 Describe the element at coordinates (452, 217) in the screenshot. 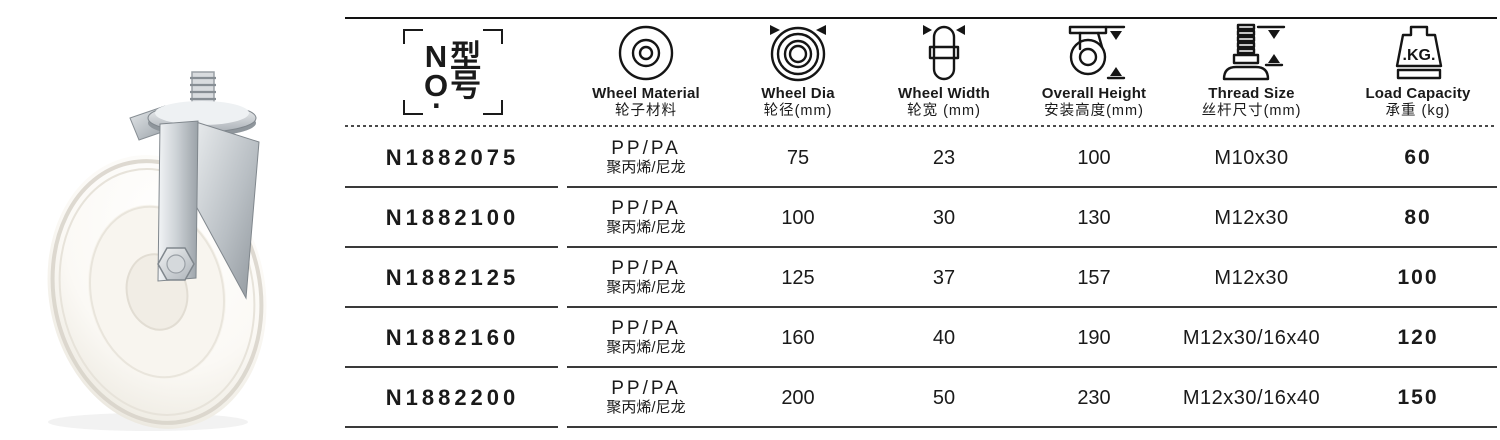

I see `model-number: N1882100` at that location.